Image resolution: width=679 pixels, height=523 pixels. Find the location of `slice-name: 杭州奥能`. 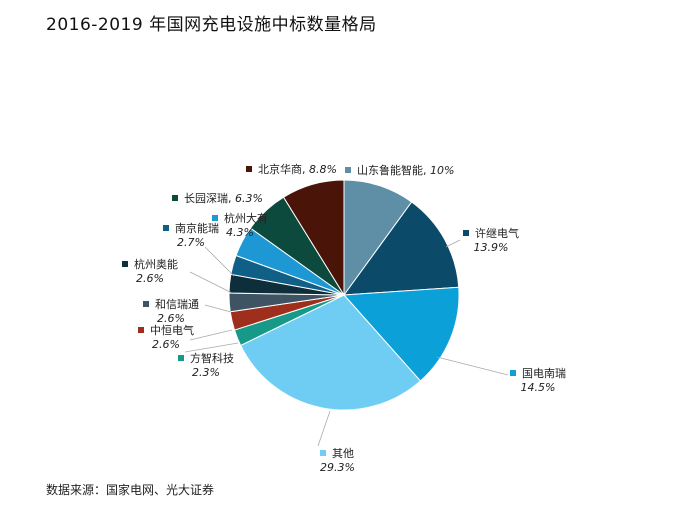

slice-name: 杭州奥能 is located at coordinates (156, 264).